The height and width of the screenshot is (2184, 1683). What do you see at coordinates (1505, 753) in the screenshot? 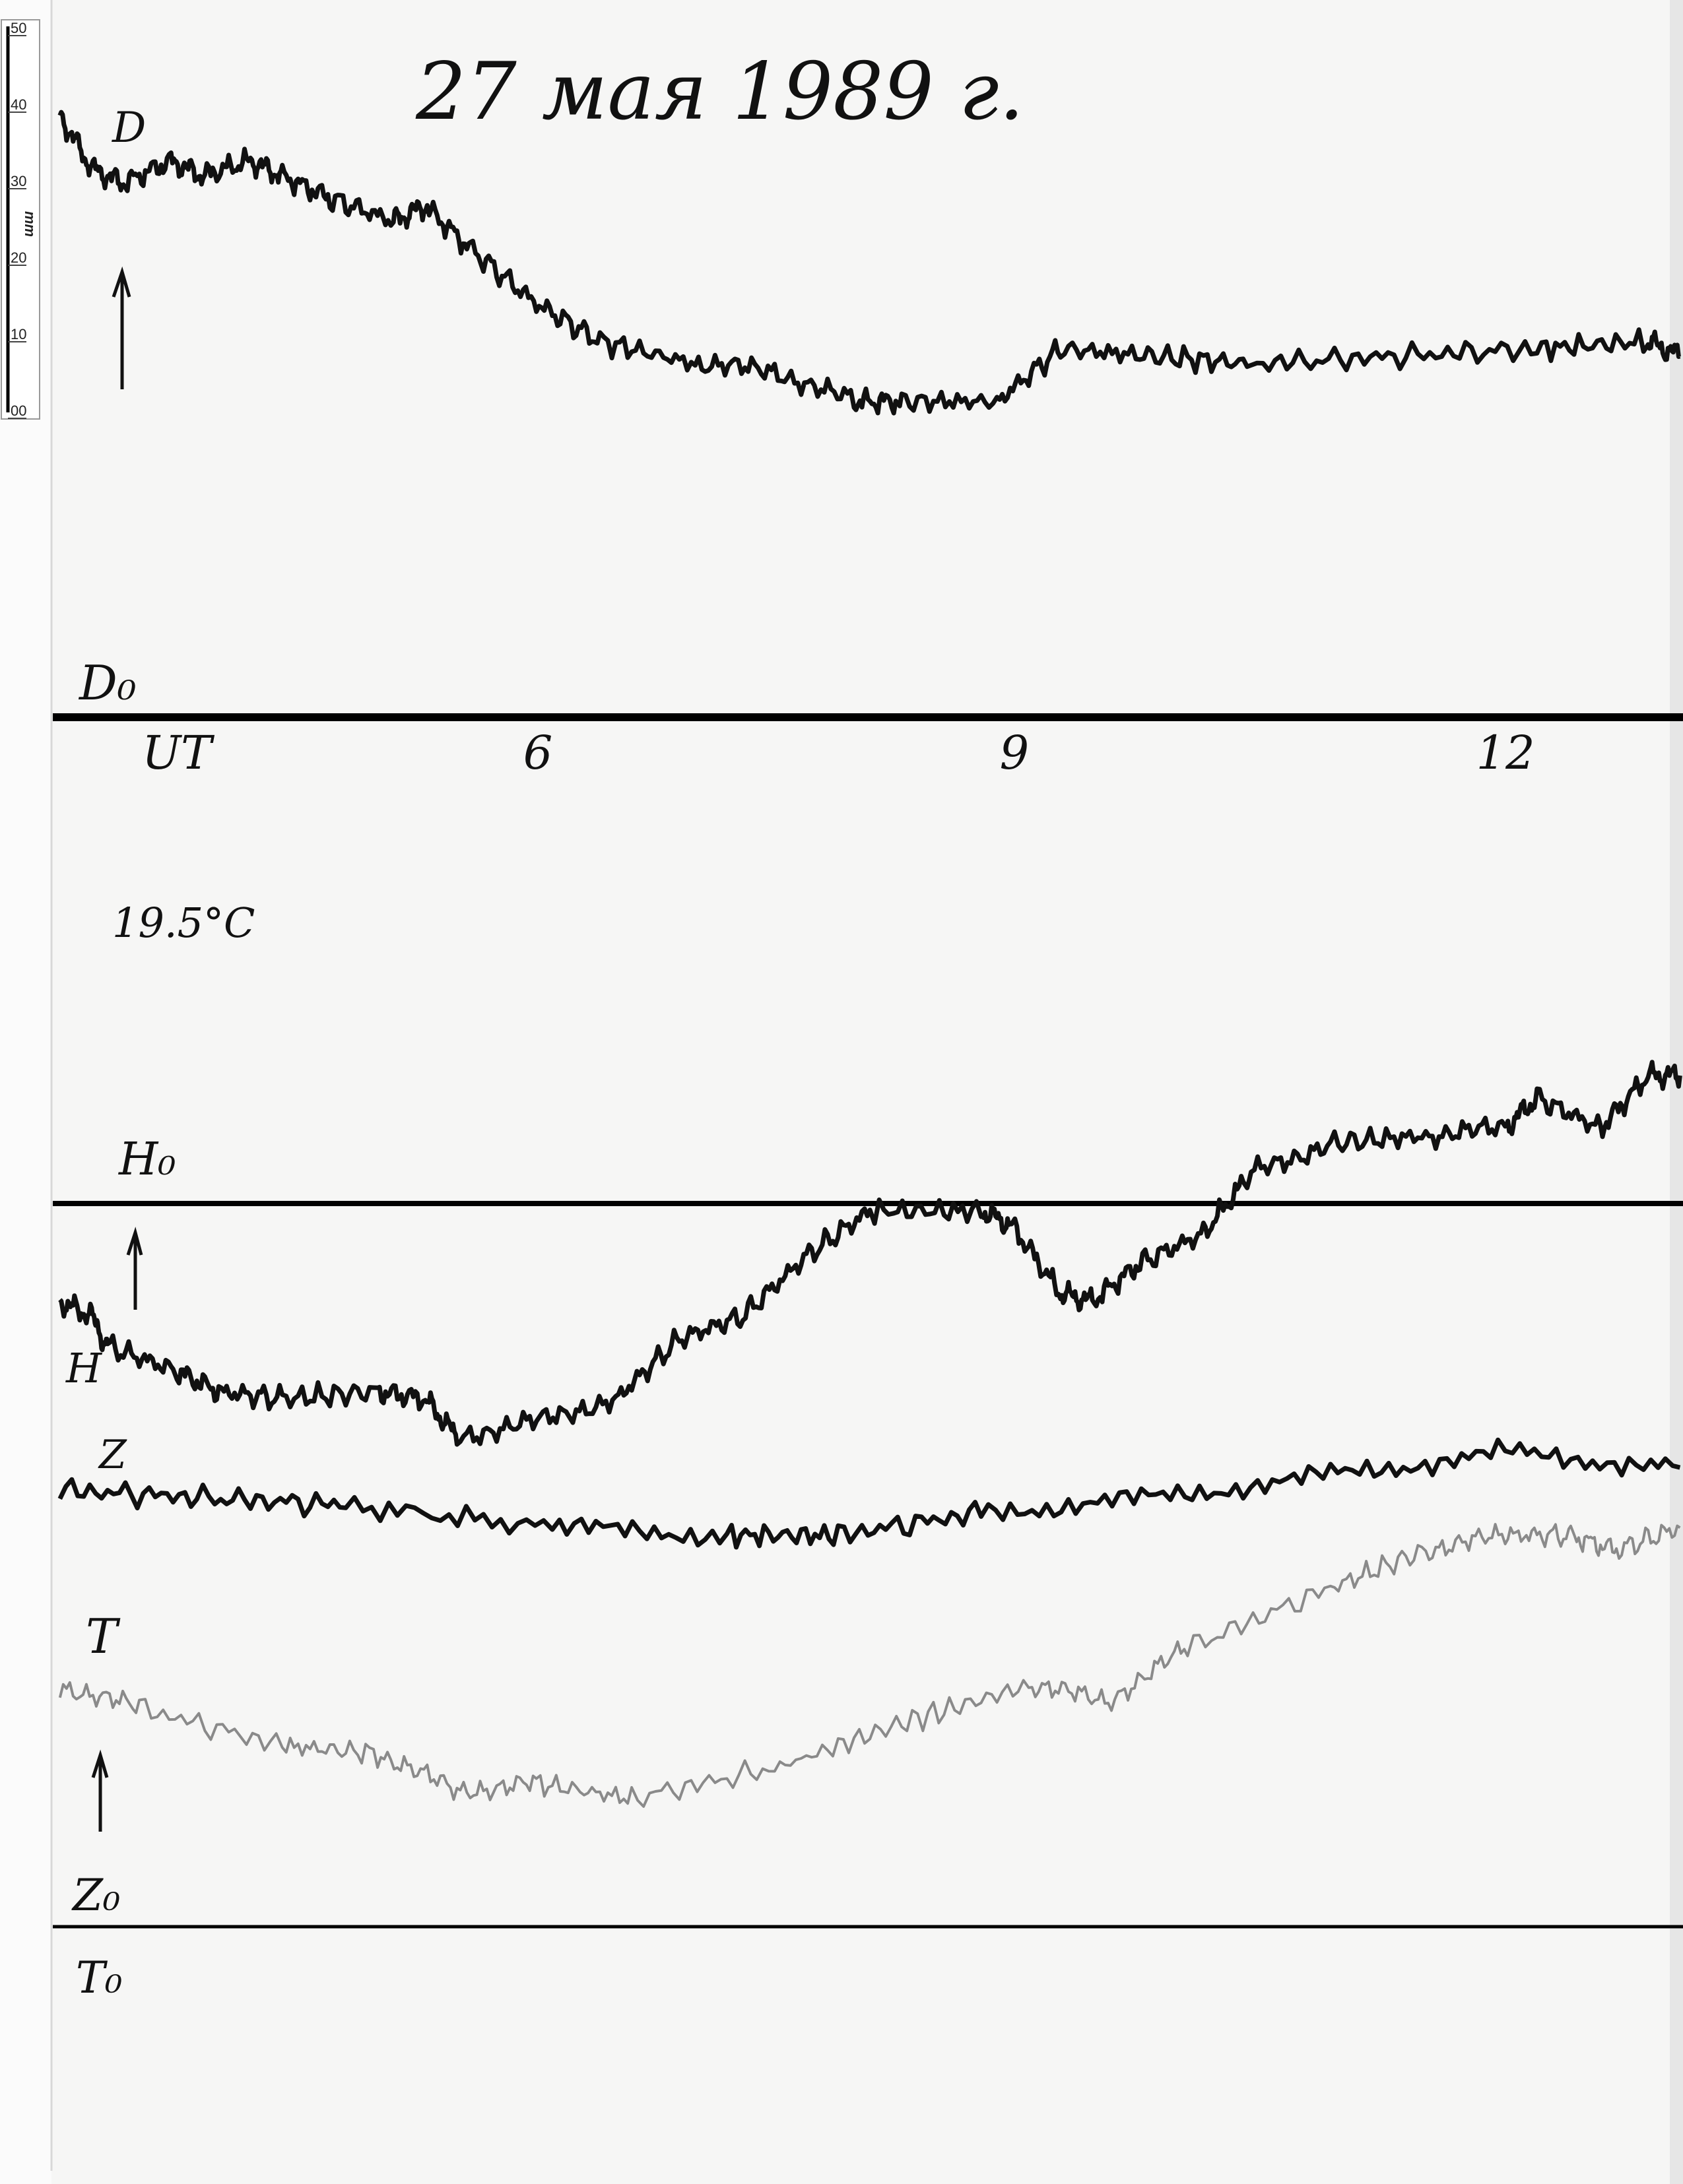
I see `x-tick-label: 12` at bounding box center [1505, 753].